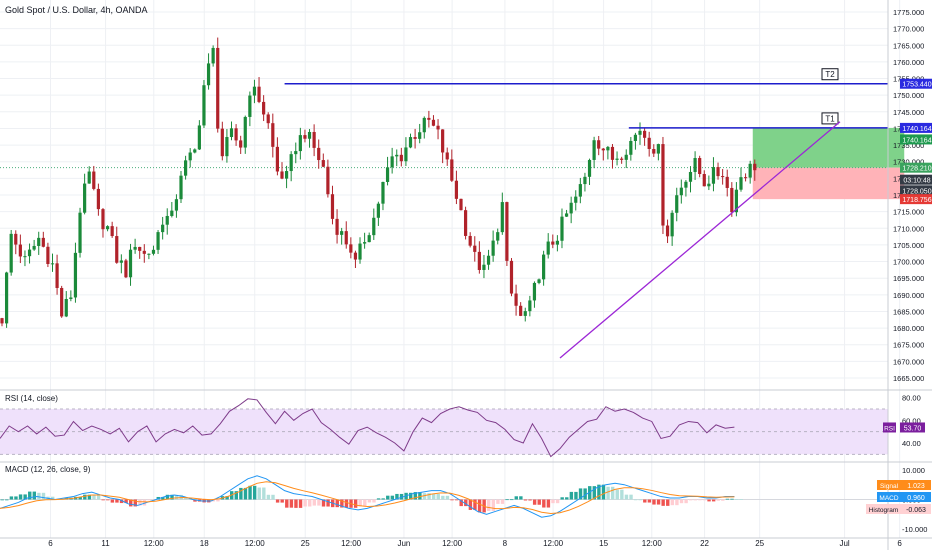 This screenshot has height=550, width=932. Describe the element at coordinates (908, 112) in the screenshot. I see `price-tick-label: 1745.000` at that location.